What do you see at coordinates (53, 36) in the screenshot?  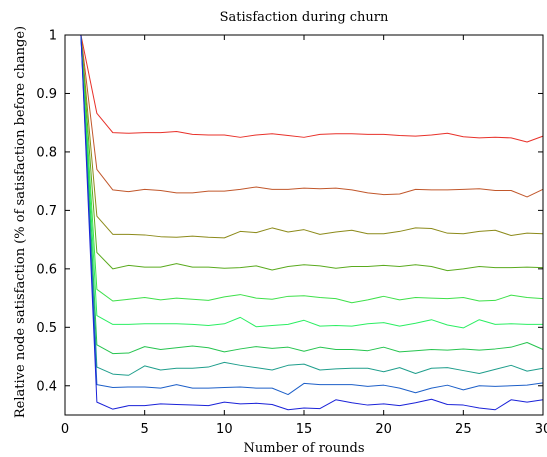 I see `y-tick-label: 1` at bounding box center [53, 36].